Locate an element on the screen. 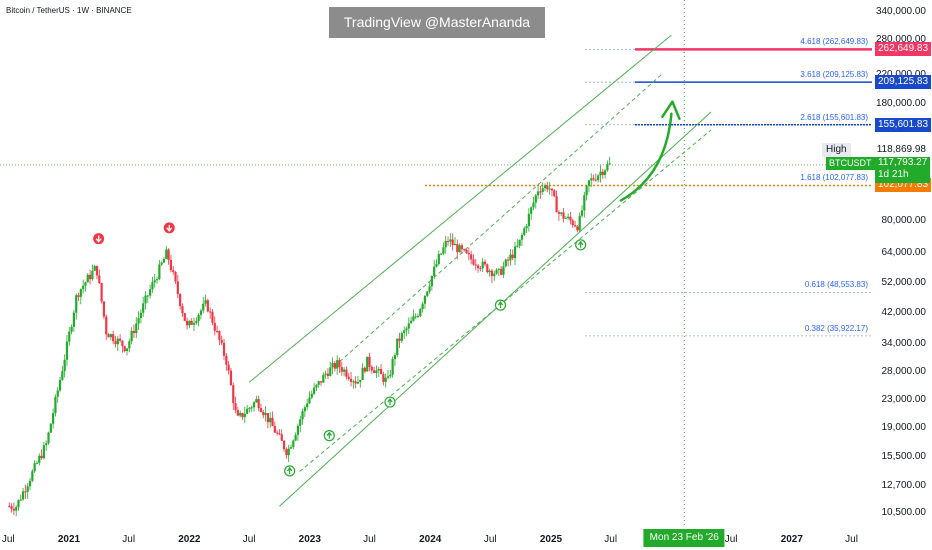 This screenshot has height=550, width=932. high-price-label: 118,869.98 is located at coordinates (901, 149).